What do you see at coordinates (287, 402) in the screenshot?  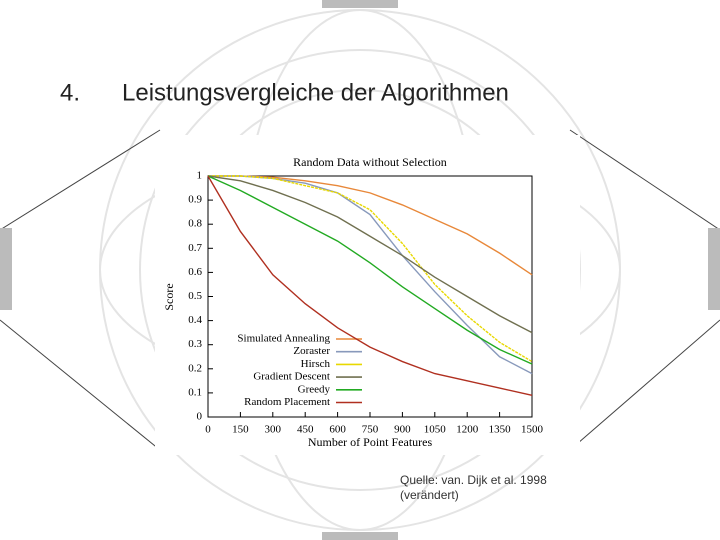 I see `legend-label: Random Placement` at bounding box center [287, 402].